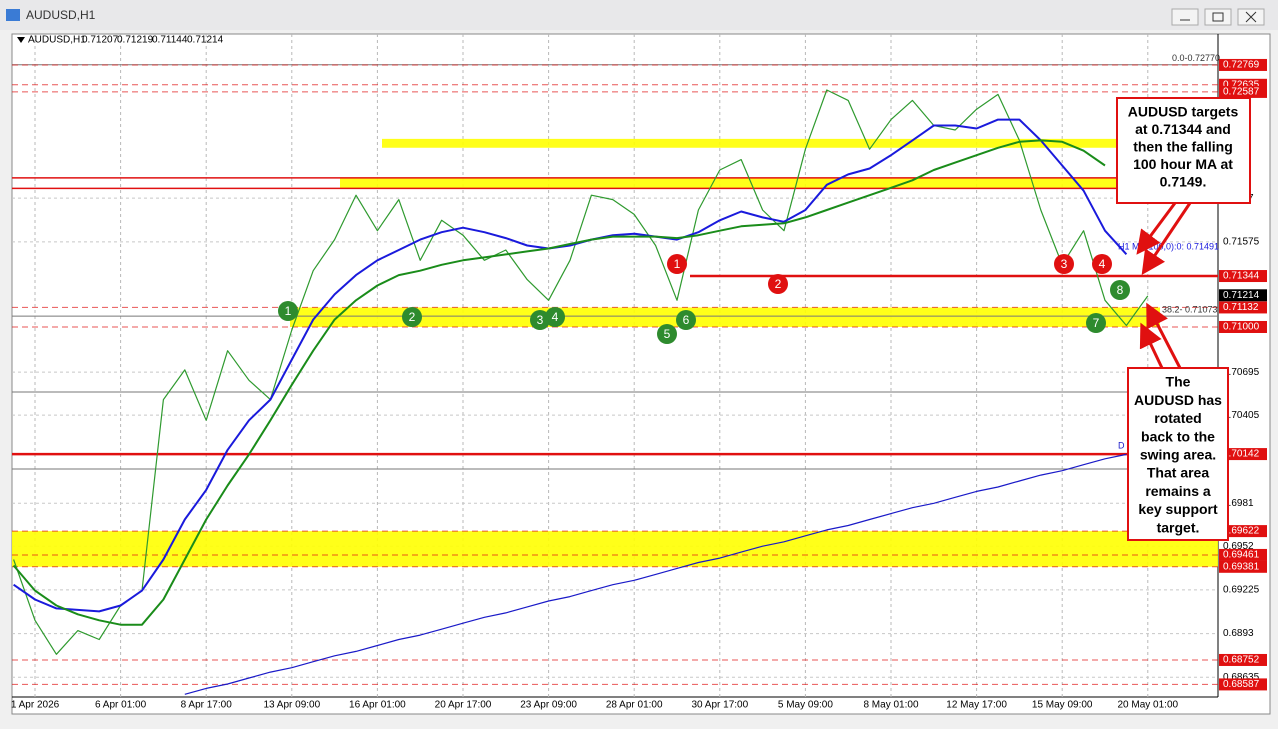 The image size is (1278, 729). I want to click on current-price-label: 0.71214, so click(1241, 295).